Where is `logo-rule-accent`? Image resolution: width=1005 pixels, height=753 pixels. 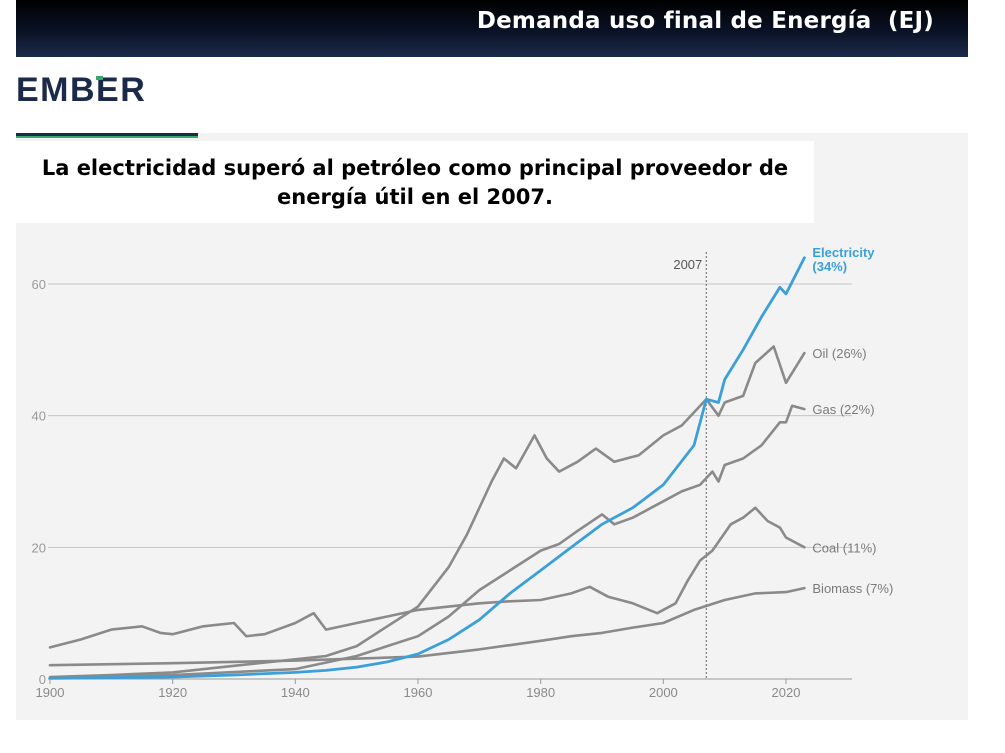 logo-rule-accent is located at coordinates (107, 137).